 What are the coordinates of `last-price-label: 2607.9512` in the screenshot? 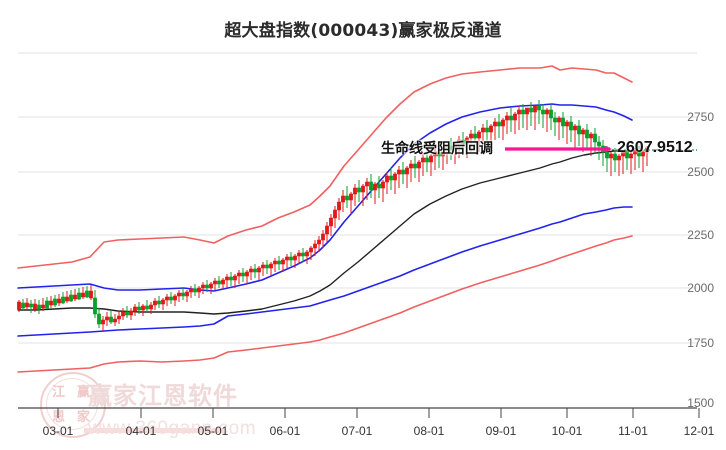 It's located at (655, 147).